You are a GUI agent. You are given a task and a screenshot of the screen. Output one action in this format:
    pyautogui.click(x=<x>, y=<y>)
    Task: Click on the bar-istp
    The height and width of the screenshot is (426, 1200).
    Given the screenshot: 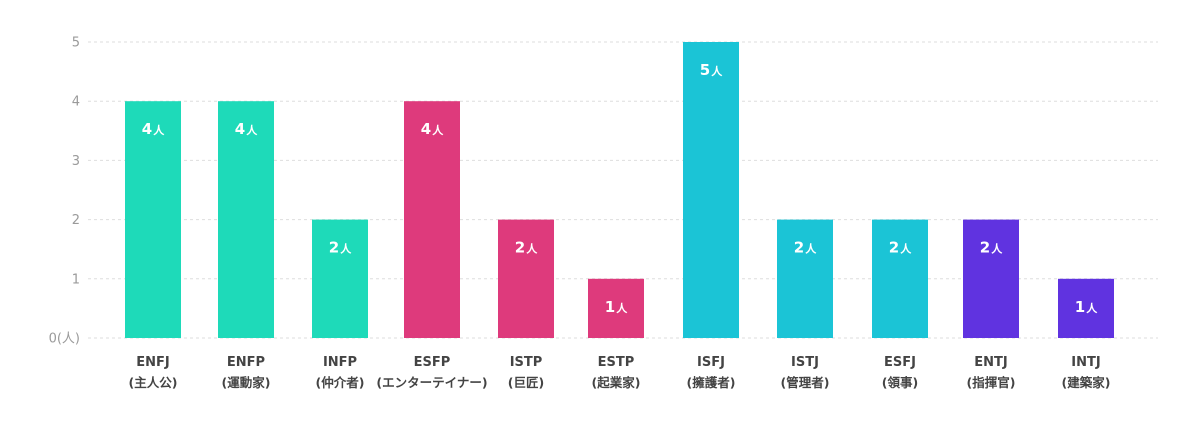 What is the action you would take?
    pyautogui.click(x=526, y=278)
    